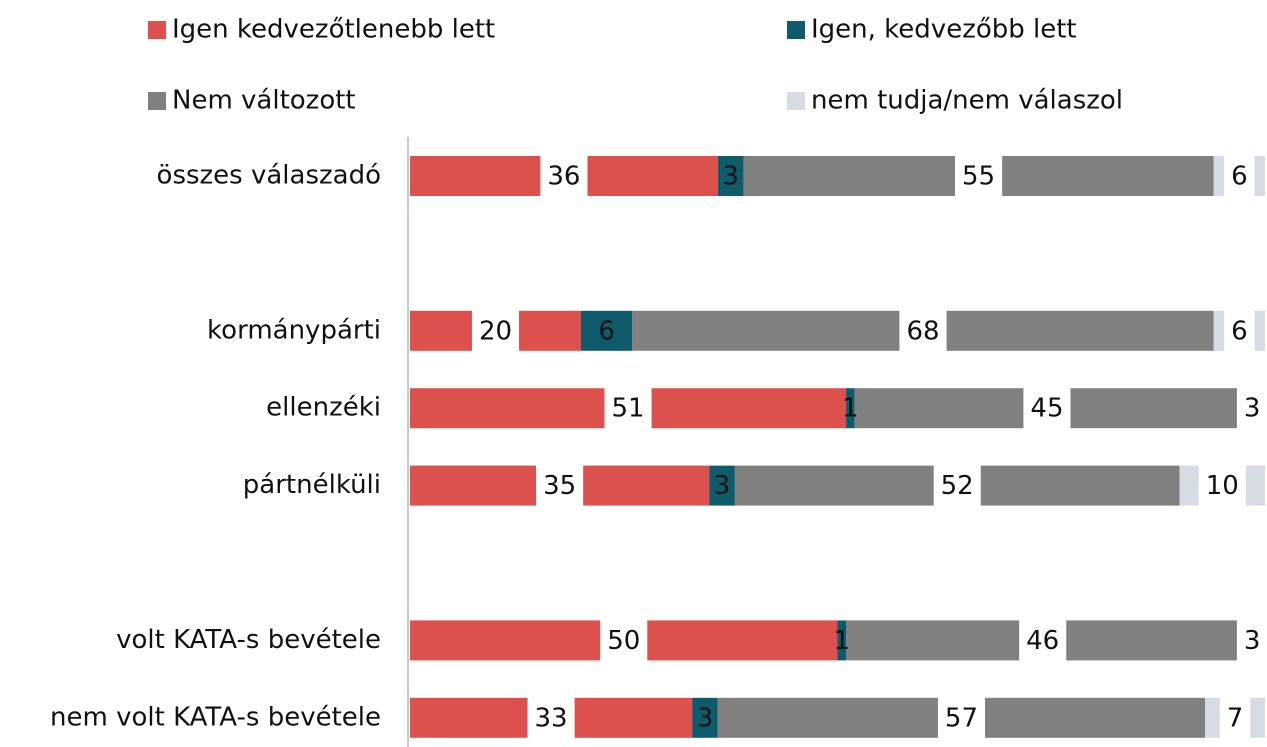  What do you see at coordinates (248, 640) in the screenshot?
I see `category-label: volt KATA-s bevétele` at bounding box center [248, 640].